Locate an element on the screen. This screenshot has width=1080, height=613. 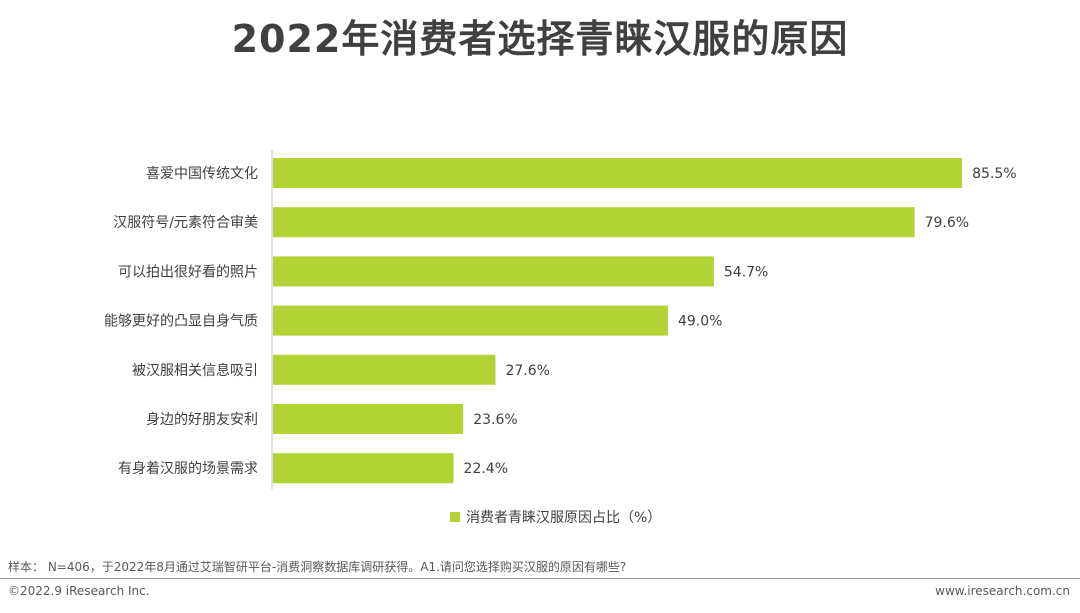
category-label-6: 身边的好朋友安利 is located at coordinates (202, 420).